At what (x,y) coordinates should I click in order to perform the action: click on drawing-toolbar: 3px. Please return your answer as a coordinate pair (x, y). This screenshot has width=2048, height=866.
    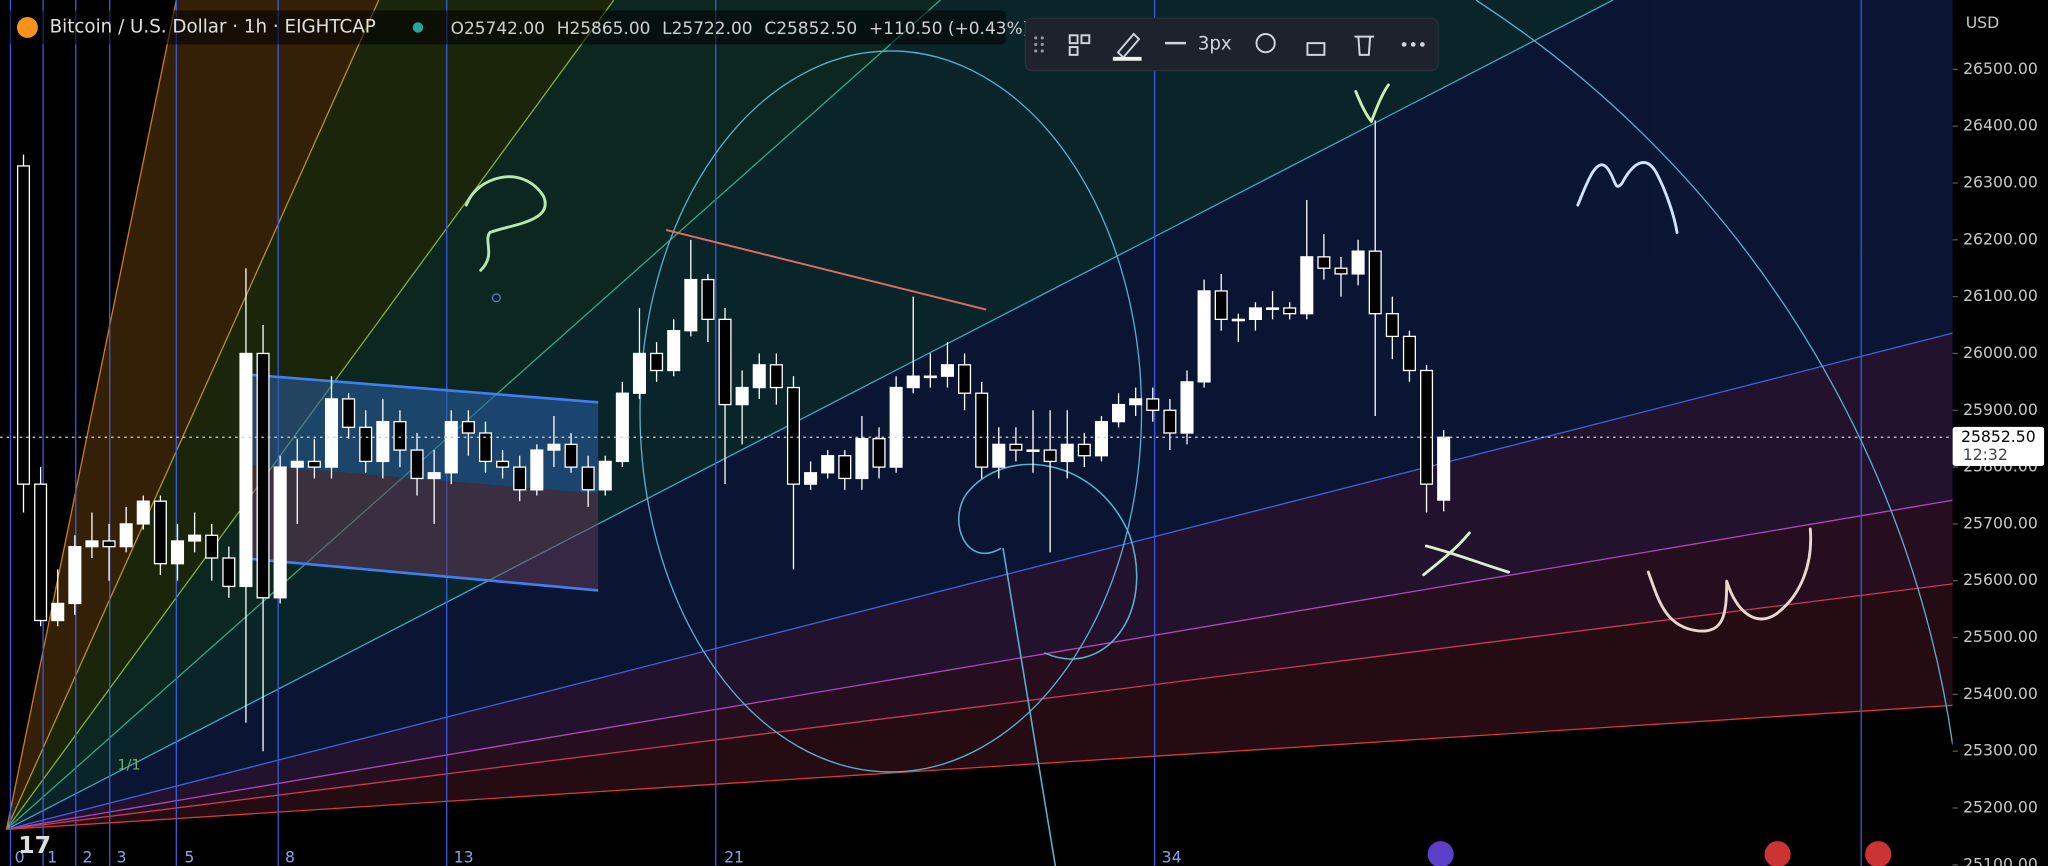
    Looking at the image, I should click on (1231, 44).